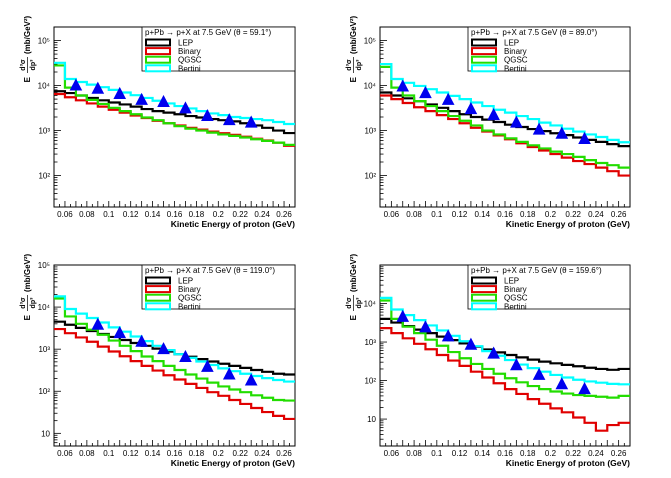 The image size is (671, 478). What do you see at coordinates (528, 214) in the screenshot?
I see `x-tick-label: 0.18` at bounding box center [528, 214].